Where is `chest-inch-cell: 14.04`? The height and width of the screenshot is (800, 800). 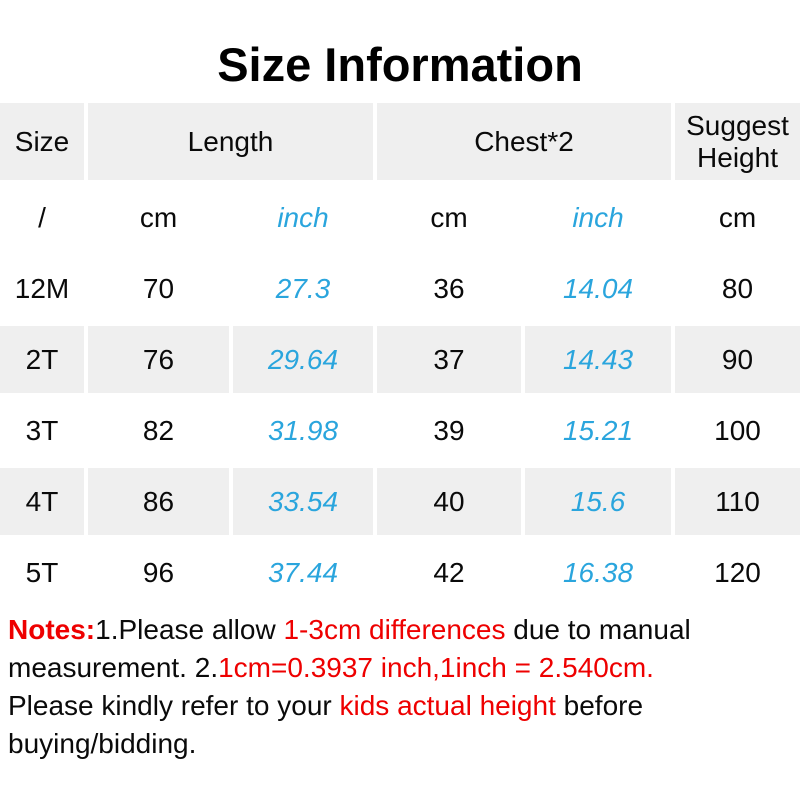 chest-inch-cell: 14.04 is located at coordinates (598, 288).